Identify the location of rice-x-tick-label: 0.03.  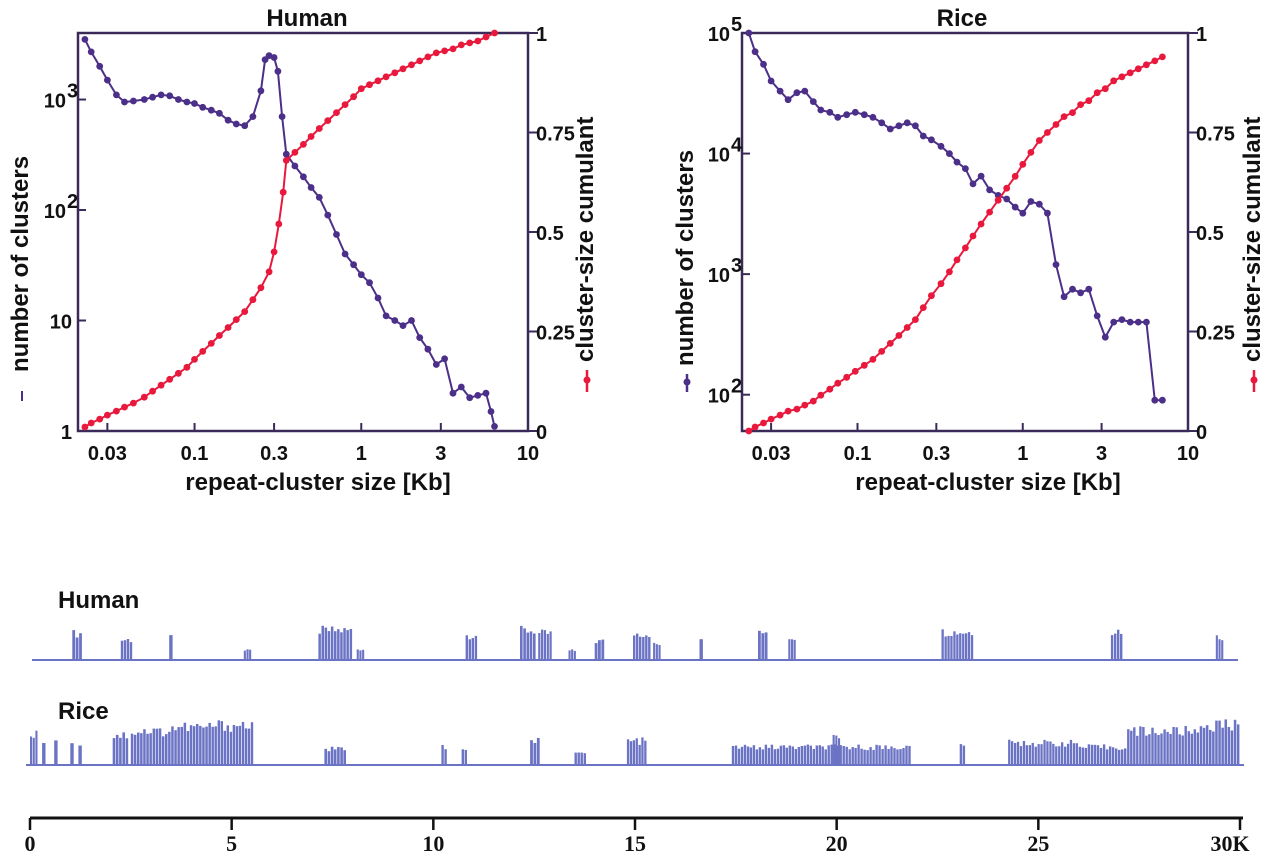
(771, 454).